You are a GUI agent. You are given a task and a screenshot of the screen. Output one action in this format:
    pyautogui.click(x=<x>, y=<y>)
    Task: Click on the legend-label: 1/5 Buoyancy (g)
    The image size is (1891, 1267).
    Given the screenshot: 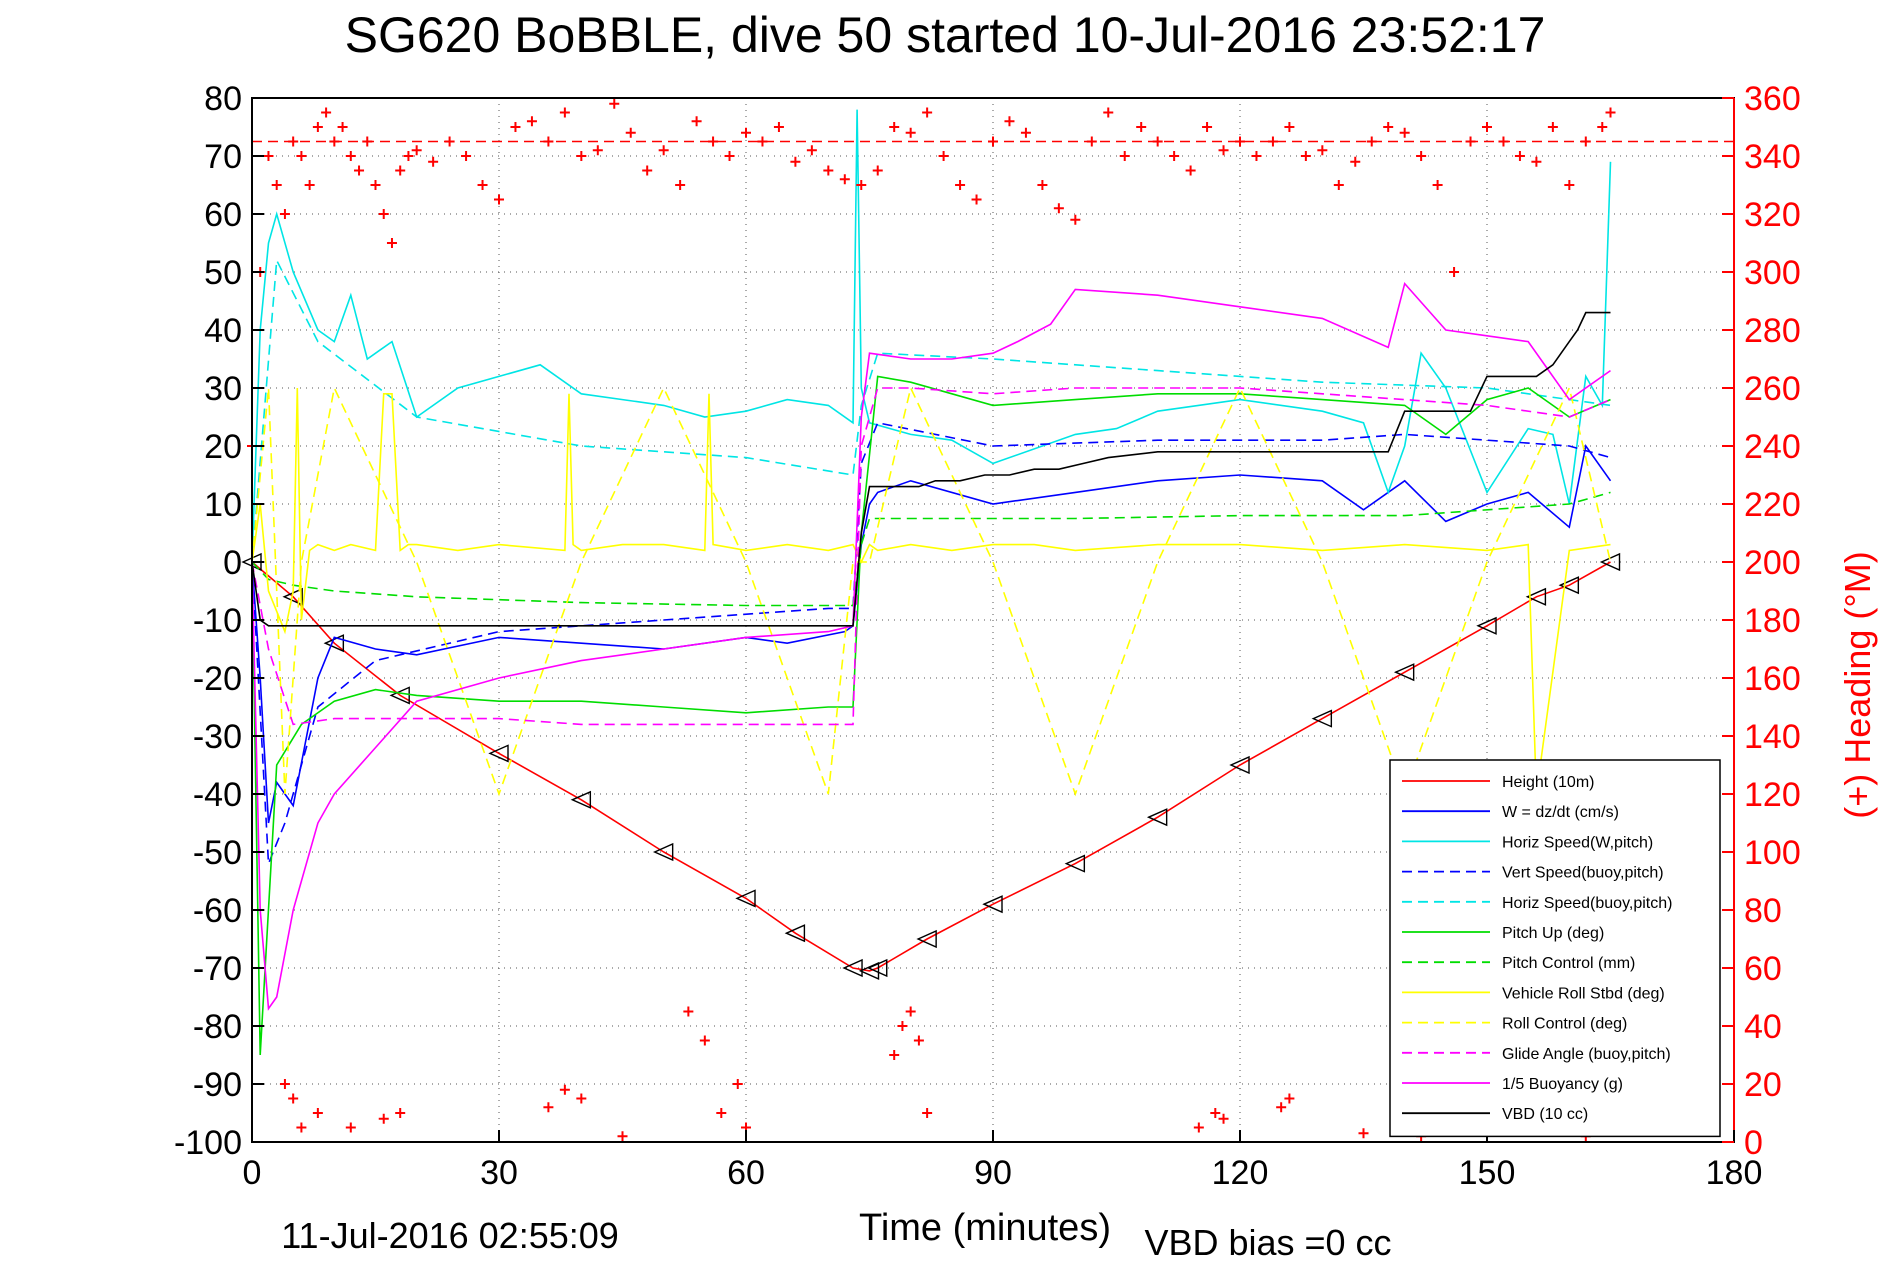 What is the action you would take?
    pyautogui.click(x=1562, y=1084)
    